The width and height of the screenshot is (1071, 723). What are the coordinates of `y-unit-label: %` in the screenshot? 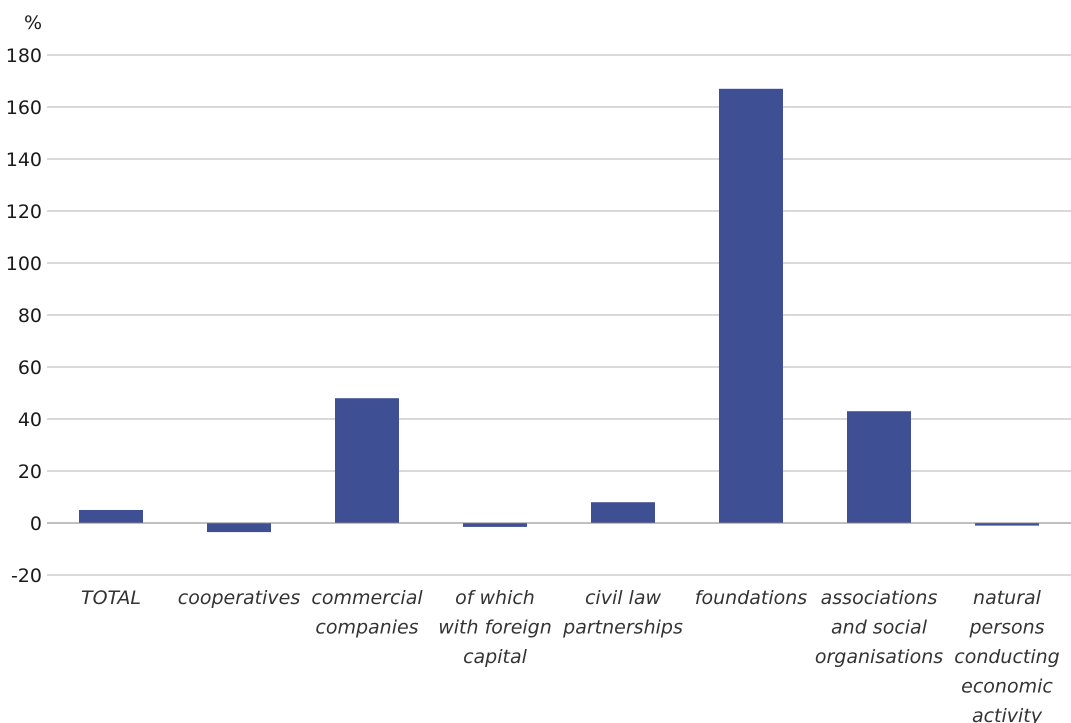 It's located at (33, 23).